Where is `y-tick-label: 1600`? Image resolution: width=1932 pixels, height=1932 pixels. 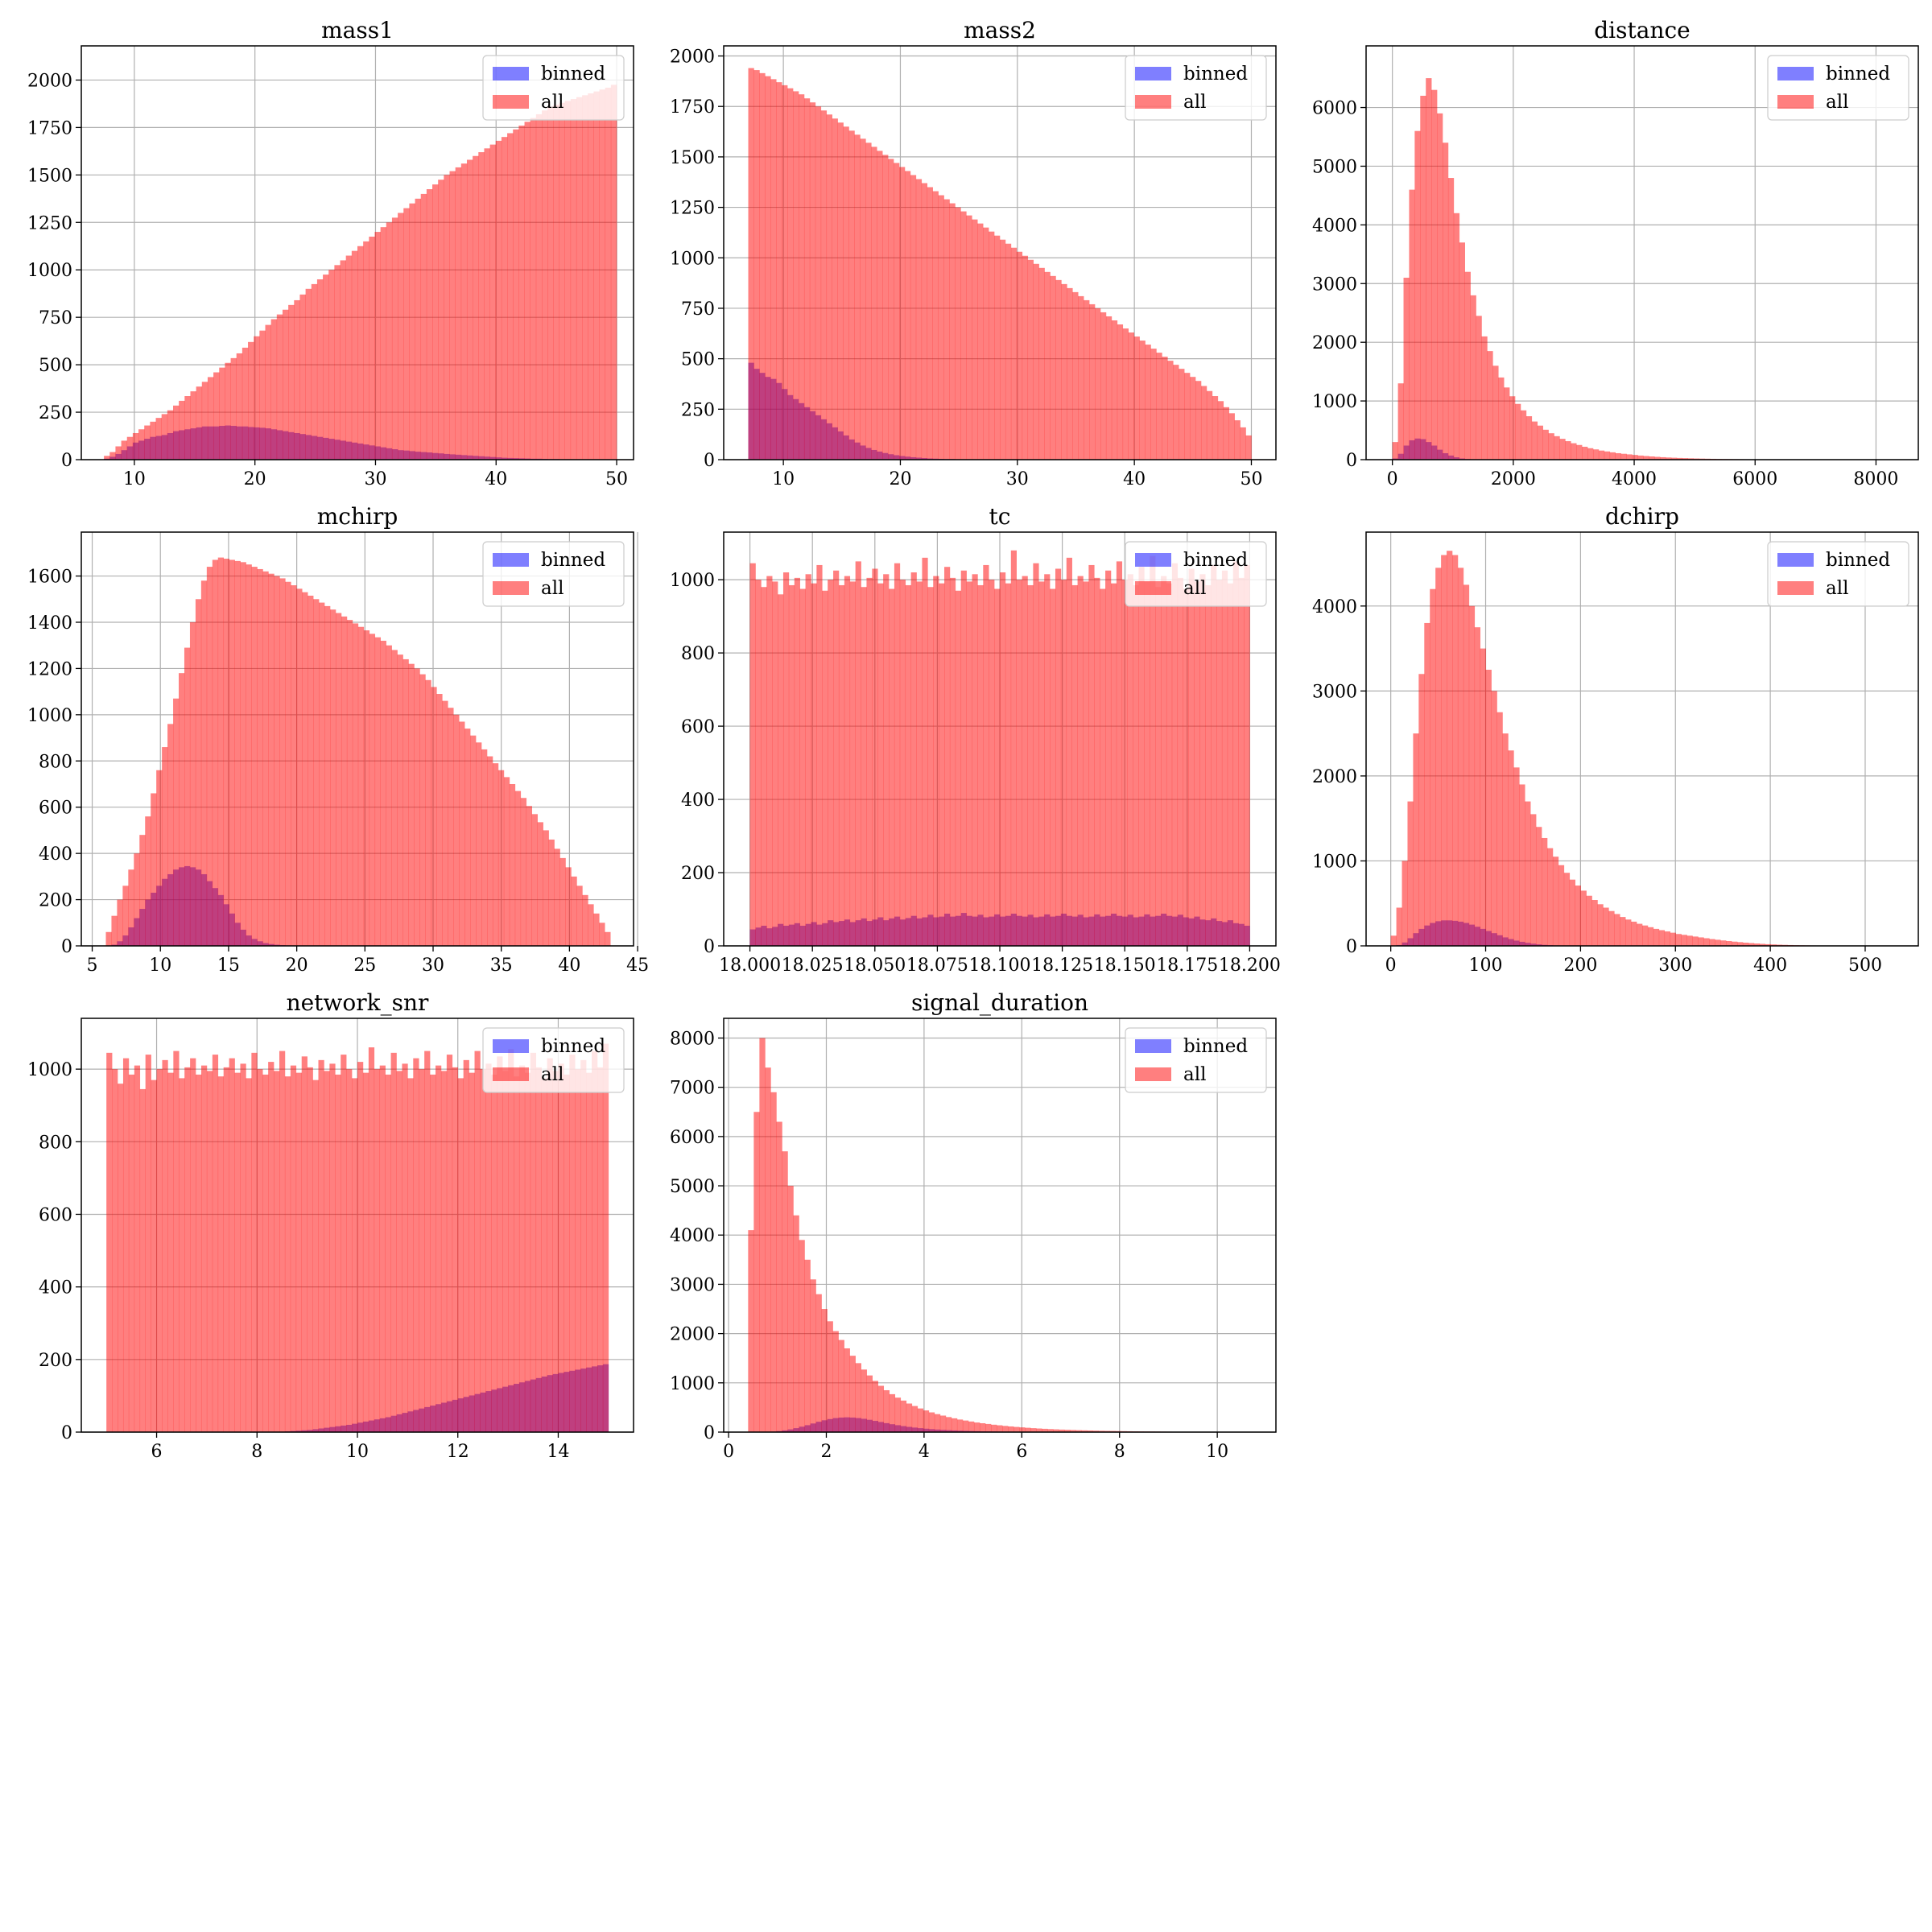
y-tick-label: 1600 is located at coordinates (49, 578).